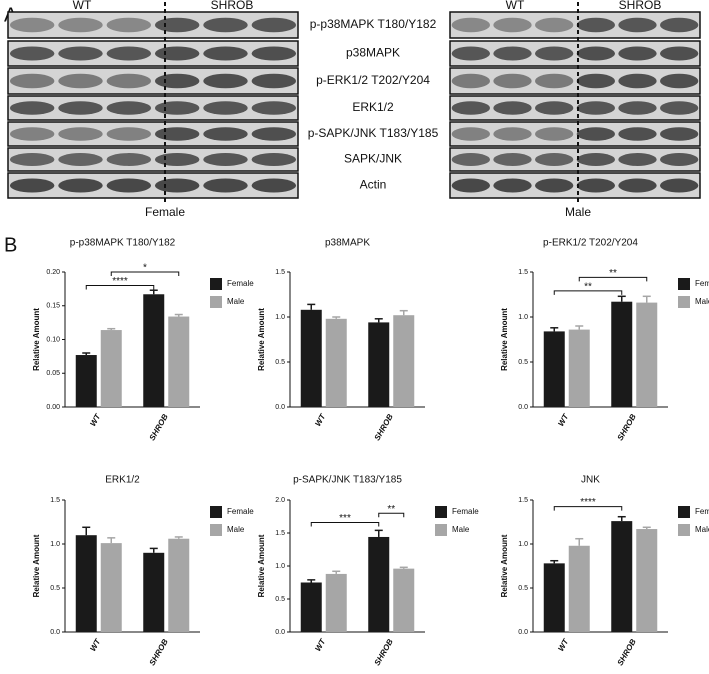  What do you see at coordinates (347, 243) in the screenshot?
I see `chart-title: p38MAPK` at bounding box center [347, 243].